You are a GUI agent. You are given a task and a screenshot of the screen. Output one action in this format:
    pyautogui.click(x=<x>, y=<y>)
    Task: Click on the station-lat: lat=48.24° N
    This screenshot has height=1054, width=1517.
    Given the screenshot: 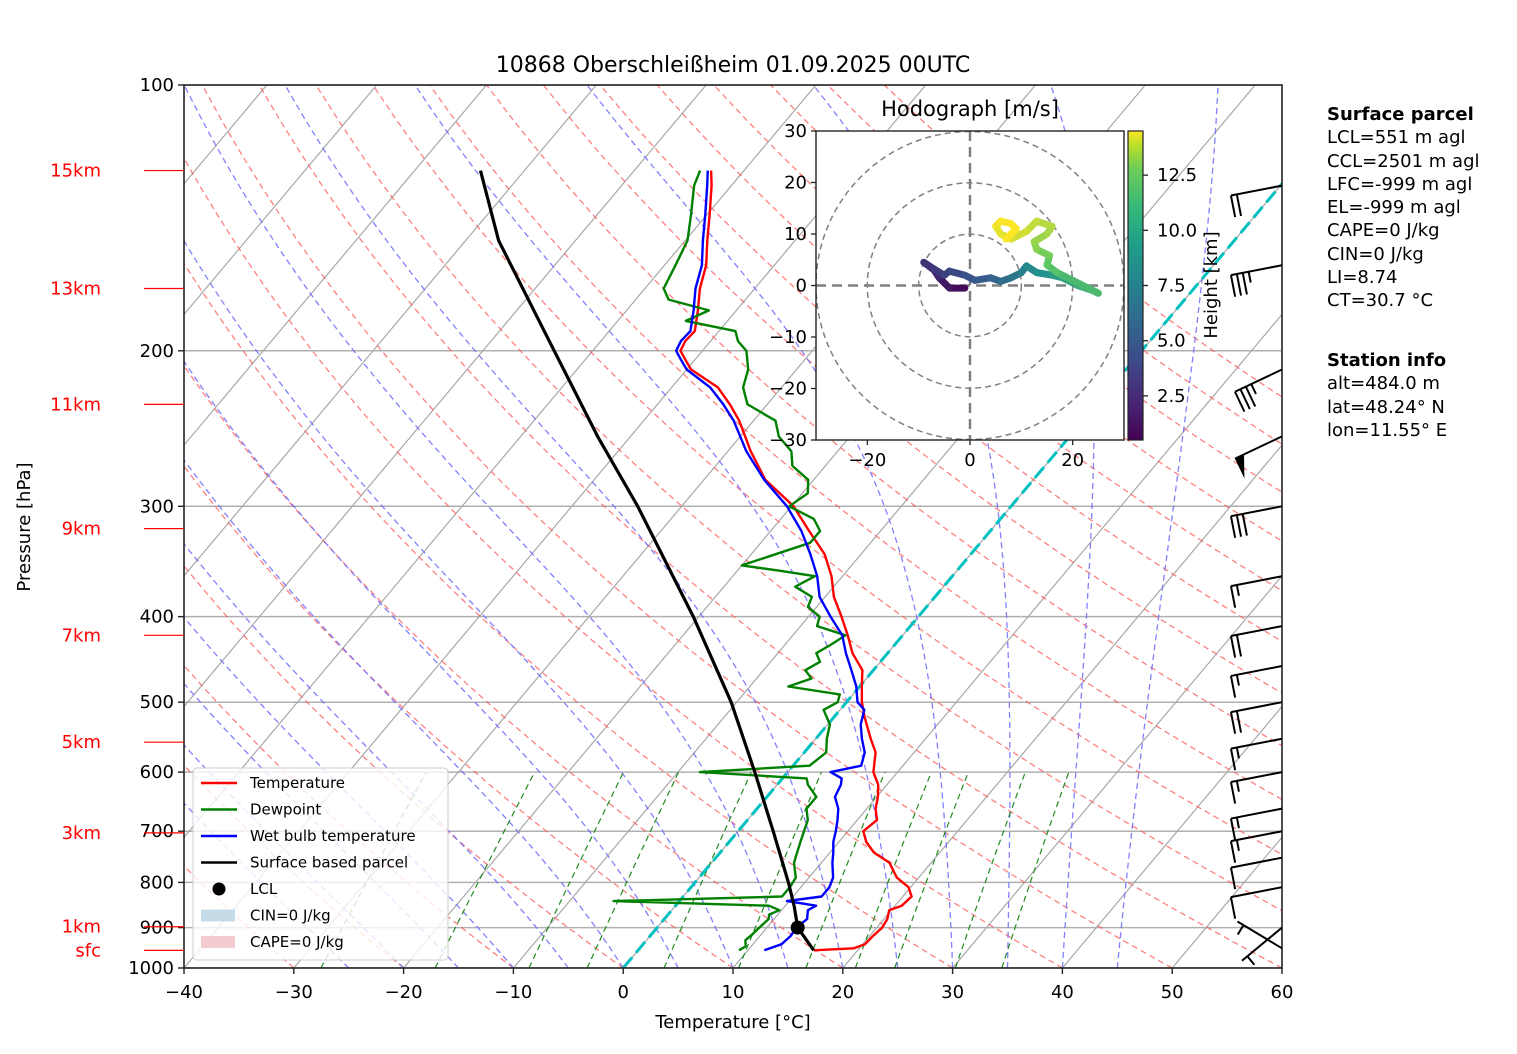 What is the action you would take?
    pyautogui.click(x=1386, y=407)
    